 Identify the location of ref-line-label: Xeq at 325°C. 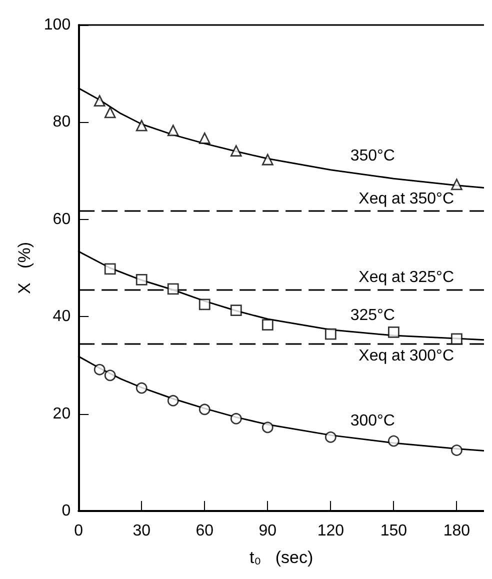
(406, 277).